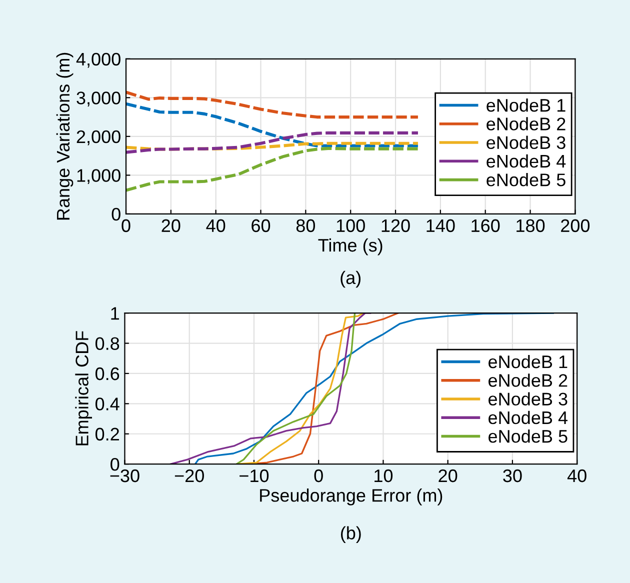  I want to click on x-tick-label: 80, so click(306, 225).